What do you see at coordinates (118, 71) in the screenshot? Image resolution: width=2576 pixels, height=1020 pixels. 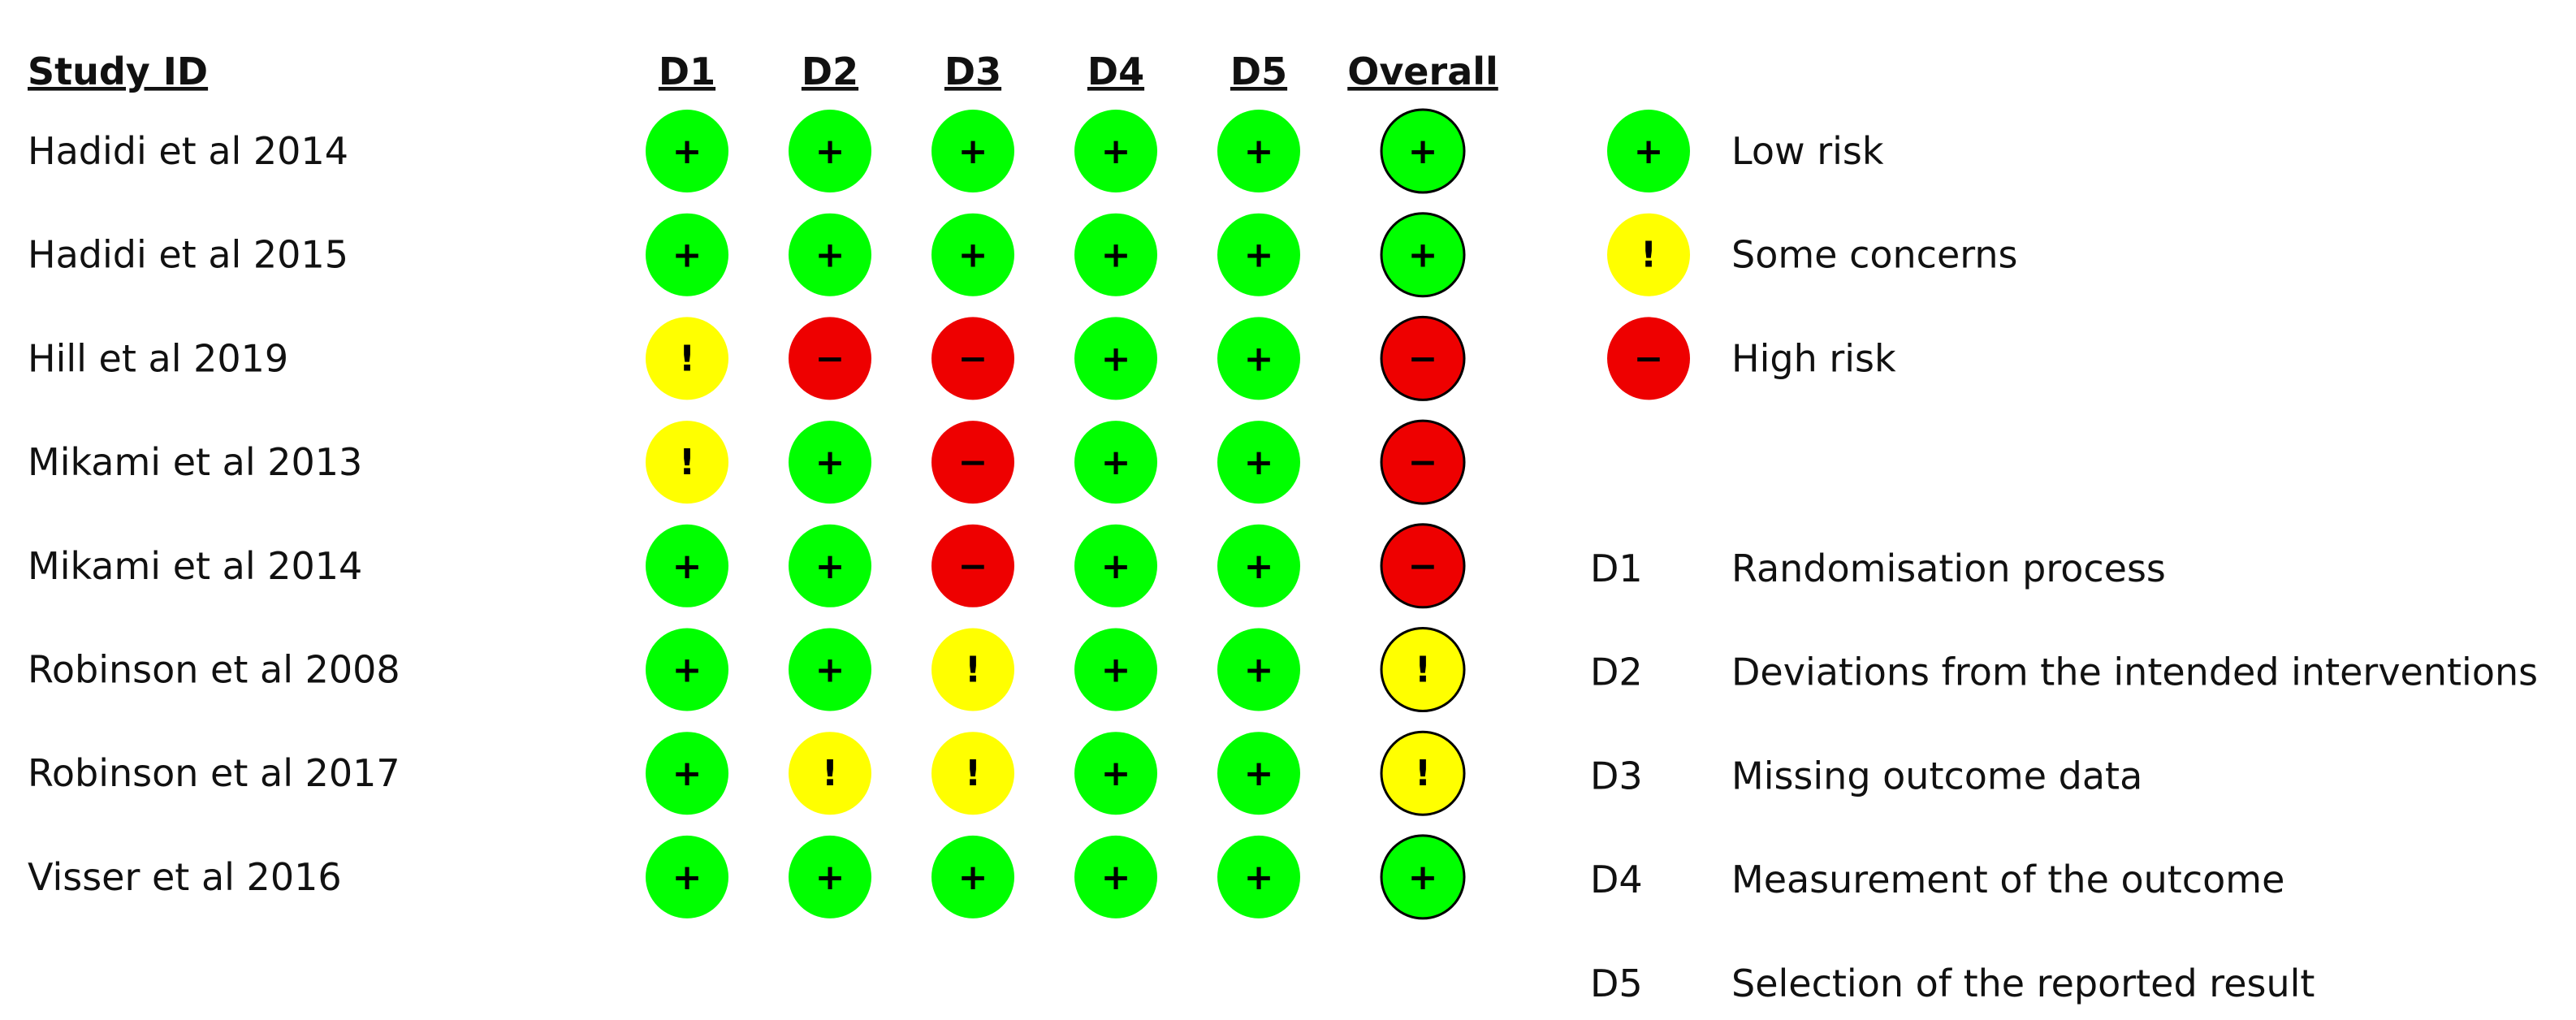 I see `study-id-header: Study ID` at bounding box center [118, 71].